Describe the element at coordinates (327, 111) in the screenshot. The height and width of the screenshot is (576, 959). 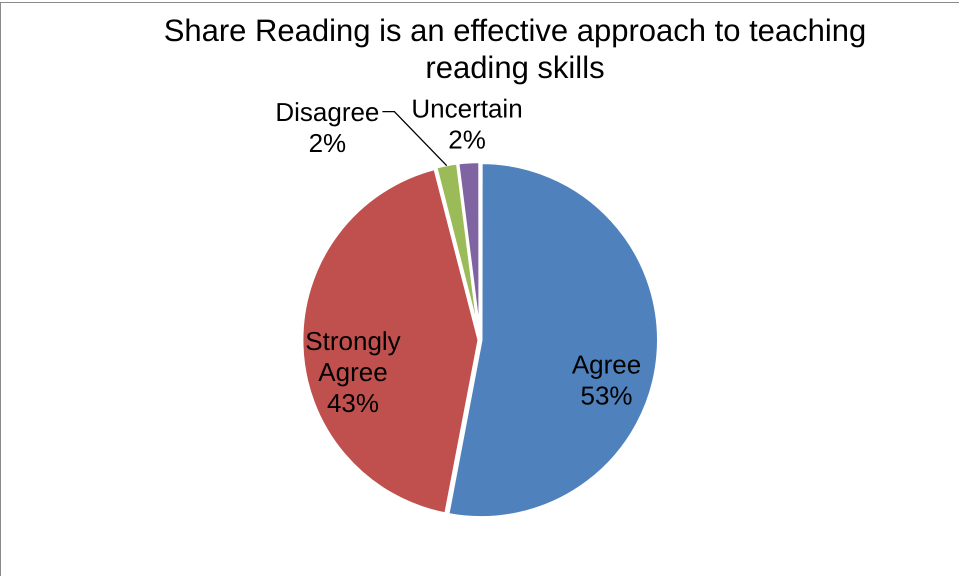
I see `slice-label: Disagree` at that location.